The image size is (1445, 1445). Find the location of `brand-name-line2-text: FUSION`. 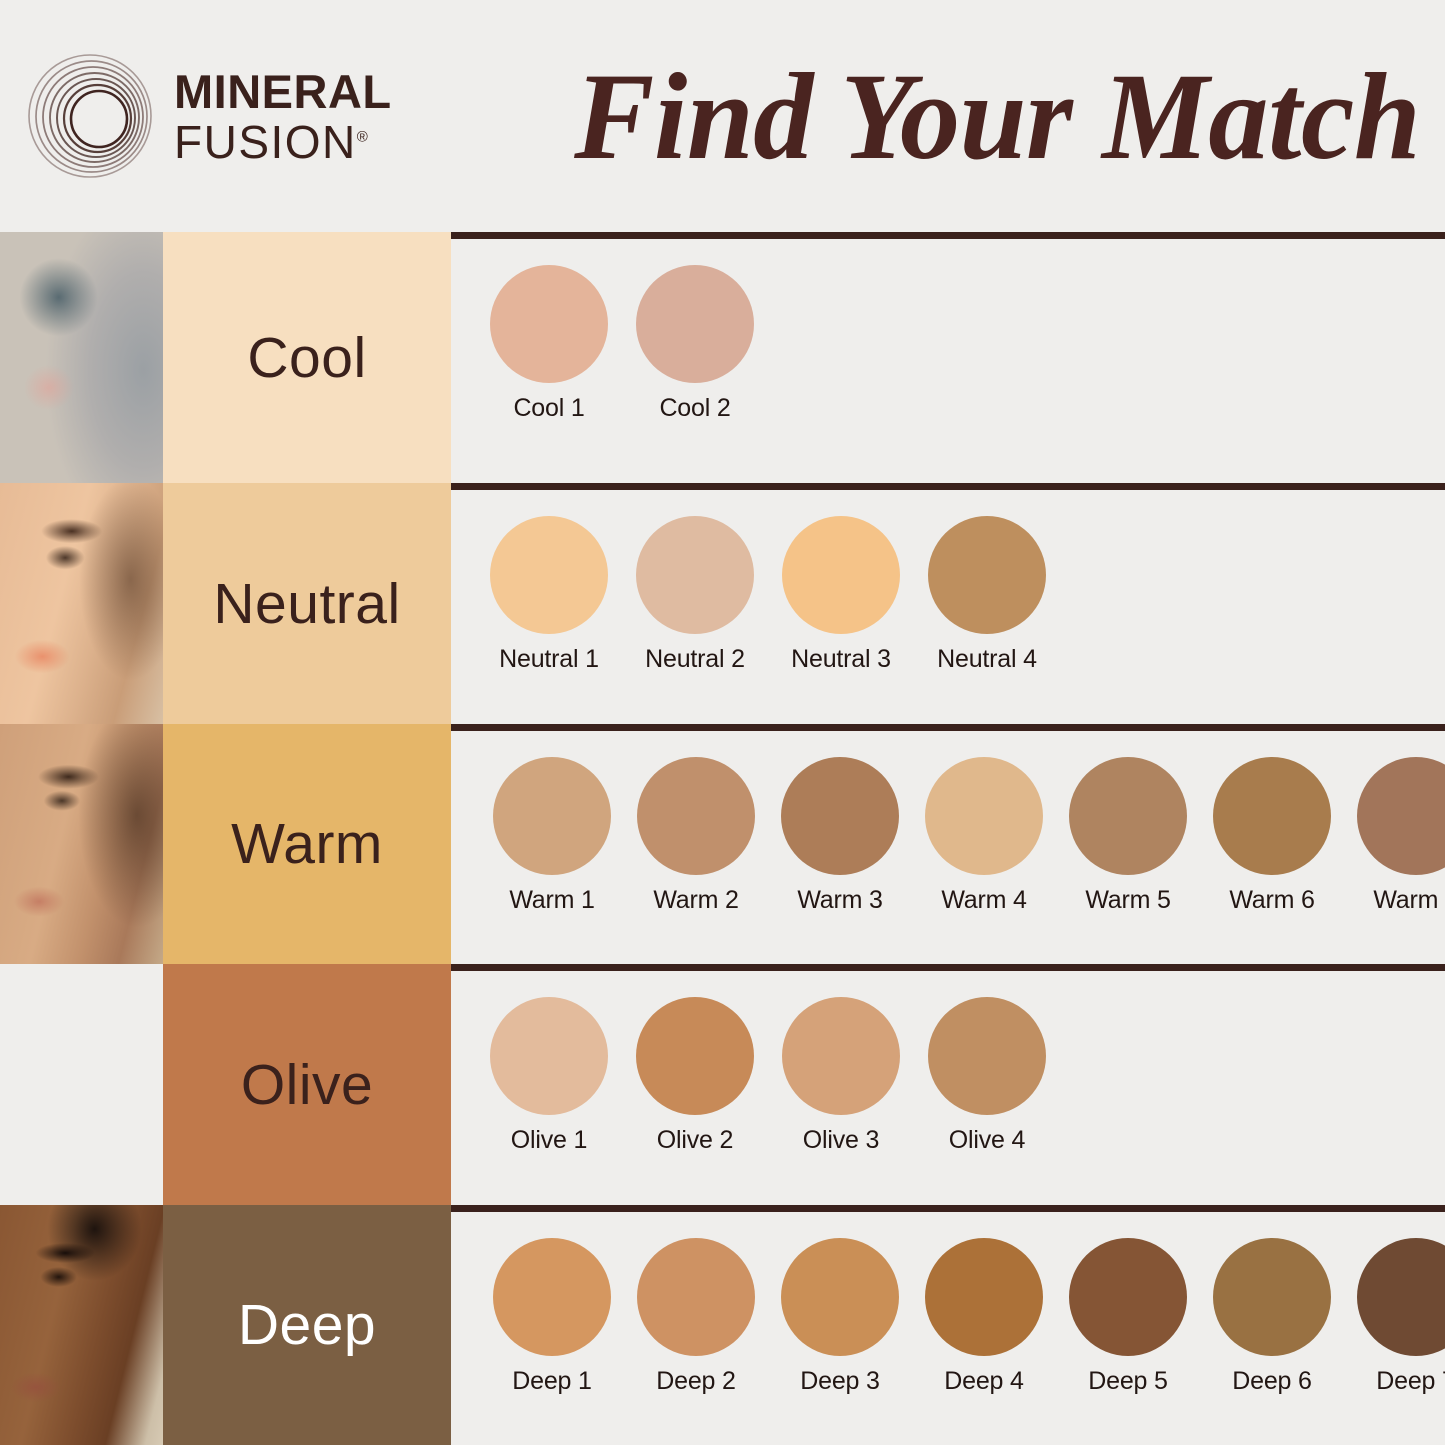

brand-name-line2-text: FUSION is located at coordinates (265, 142).